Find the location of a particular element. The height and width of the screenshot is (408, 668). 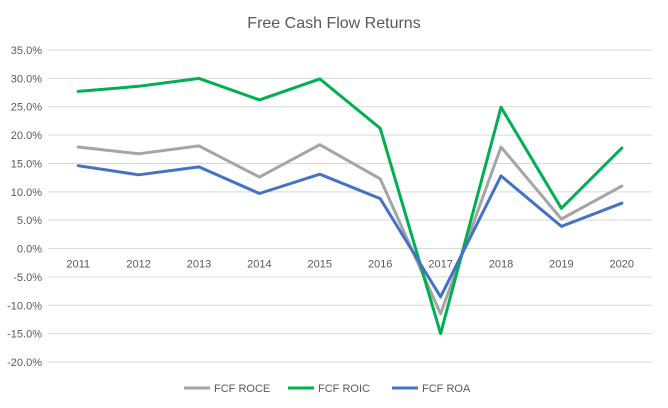

y-tick-label: 5.0% is located at coordinates (29, 221).